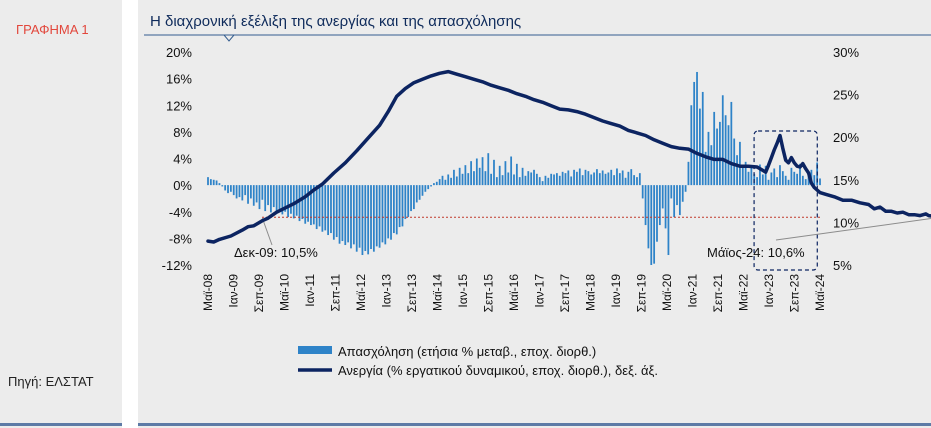 Image resolution: width=931 pixels, height=428 pixels. I want to click on x-tick-label: Ιαν-09, so click(234, 291).